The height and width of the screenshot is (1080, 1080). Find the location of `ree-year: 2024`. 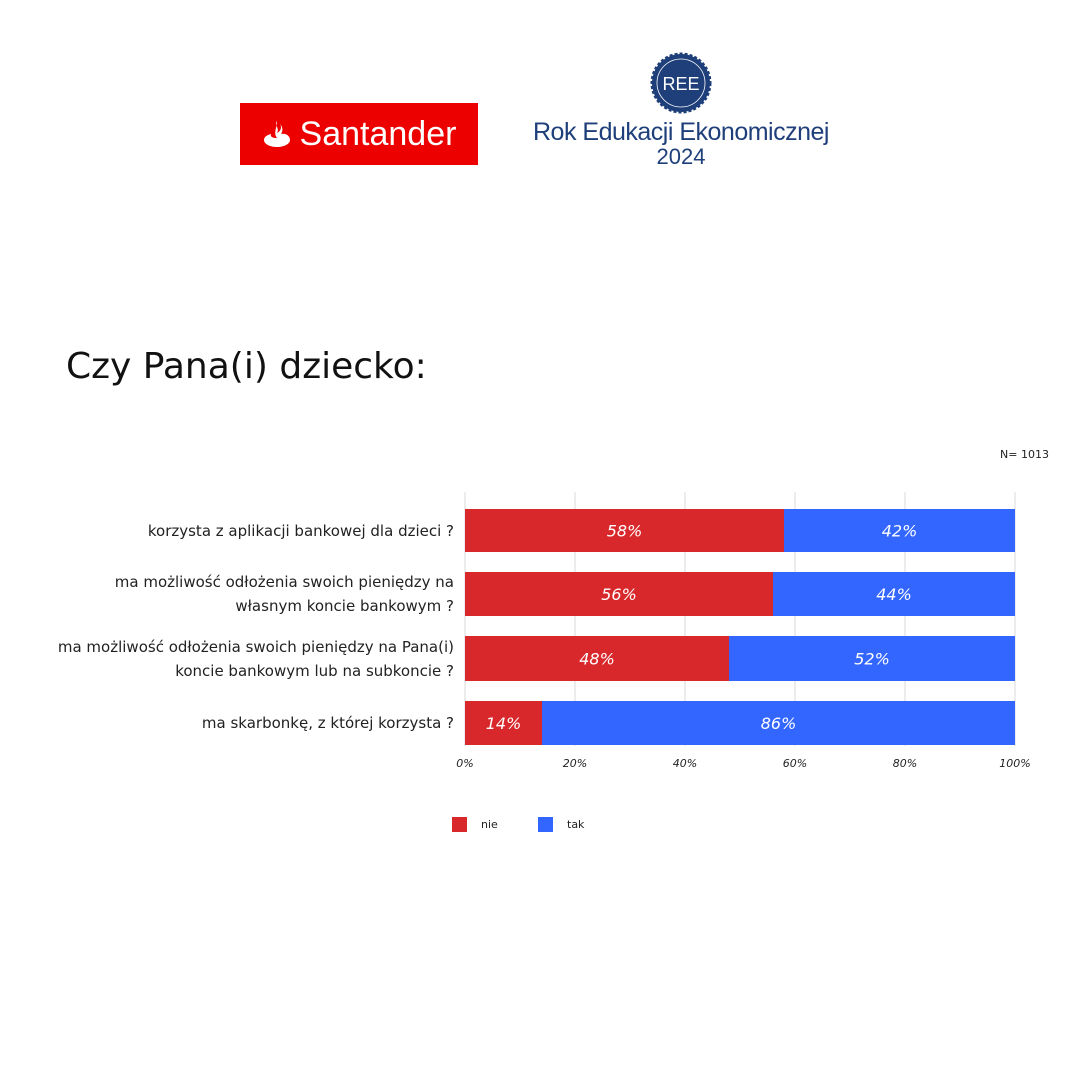

ree-year: 2024 is located at coordinates (681, 156).